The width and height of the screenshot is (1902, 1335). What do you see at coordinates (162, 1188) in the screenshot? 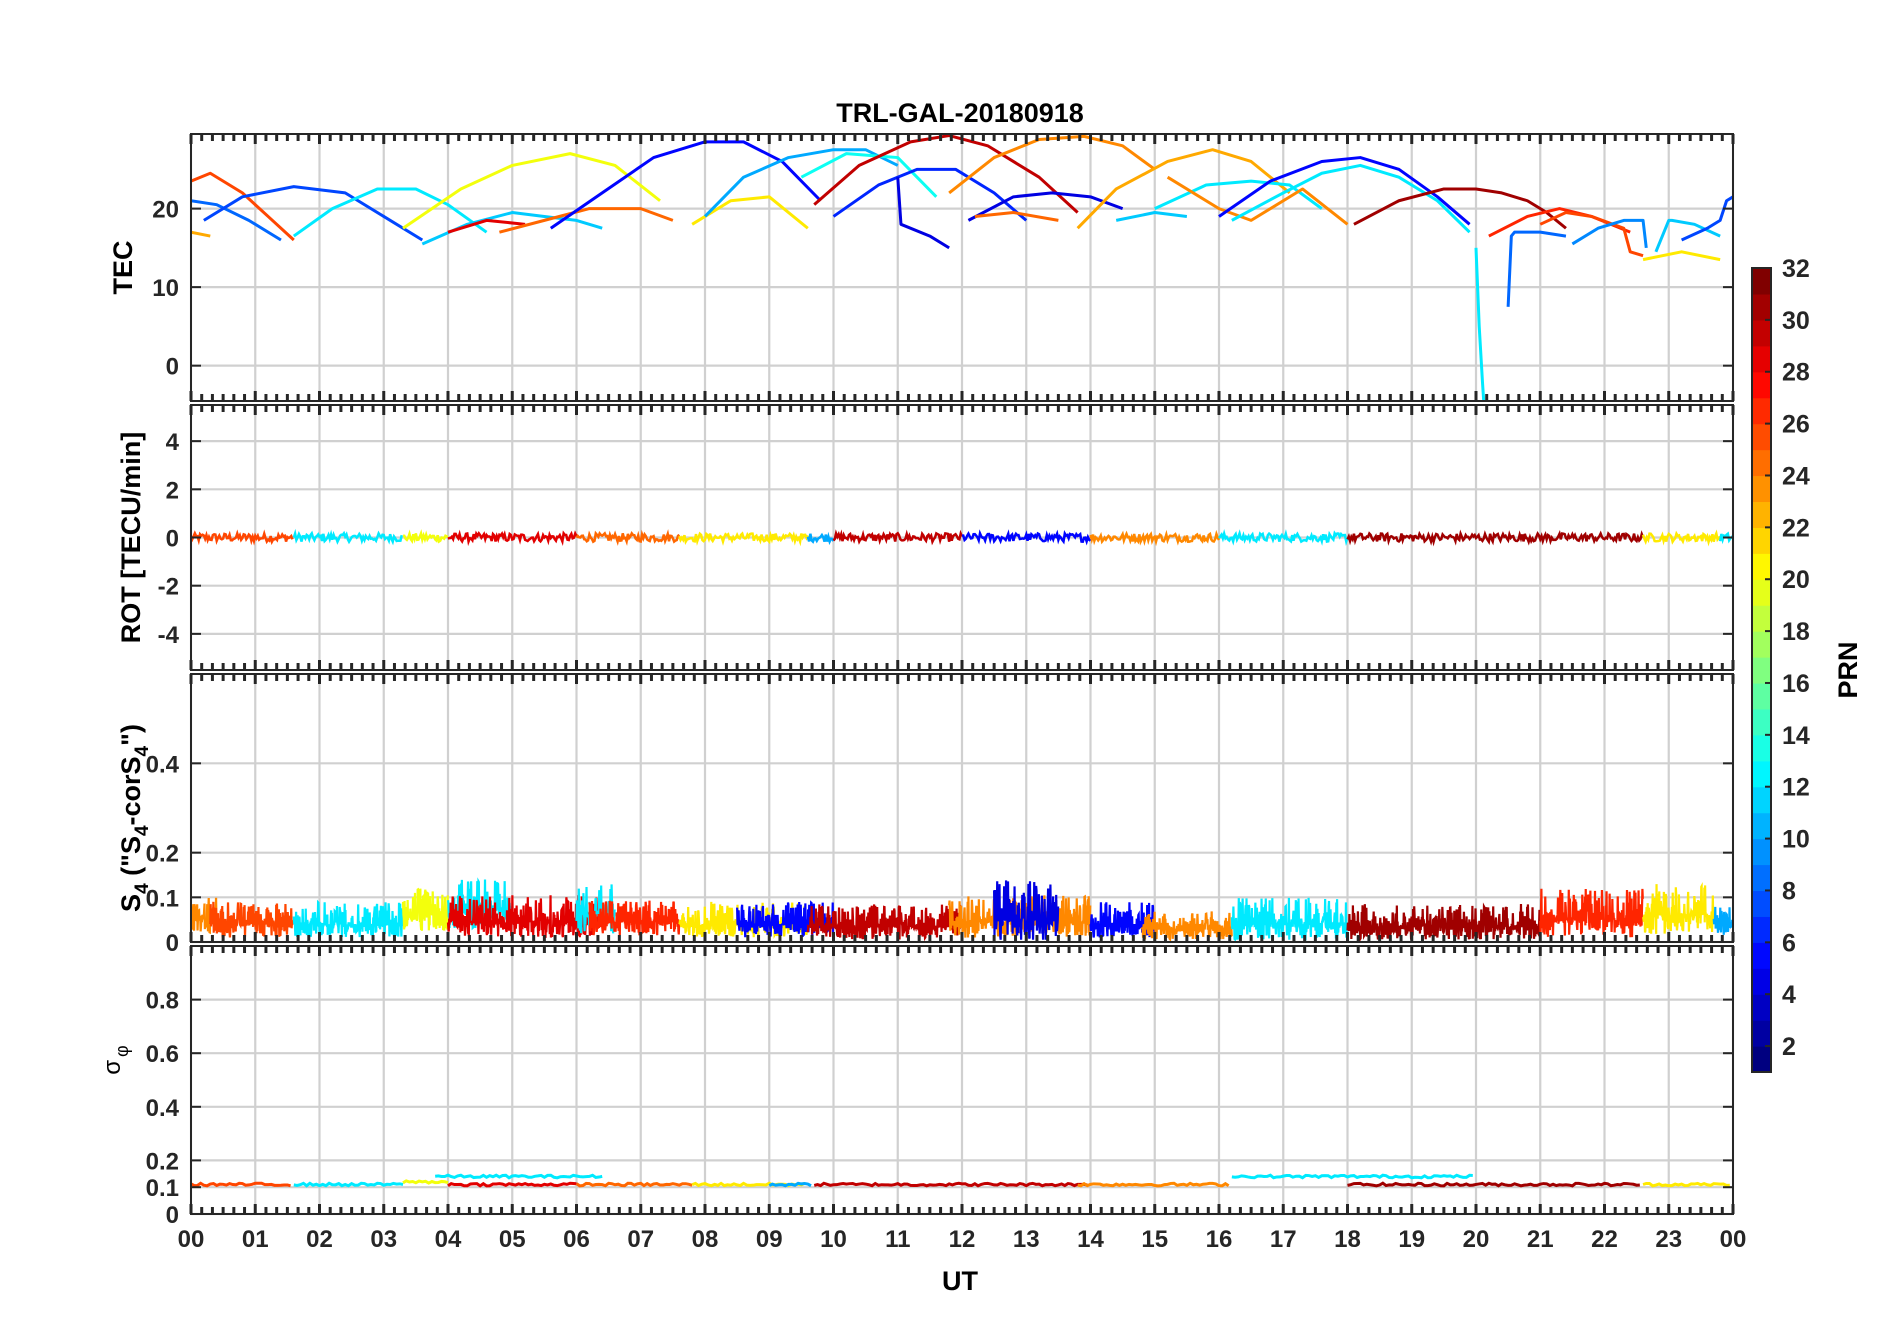
I see `y-tick-label: 0.1` at bounding box center [162, 1188].